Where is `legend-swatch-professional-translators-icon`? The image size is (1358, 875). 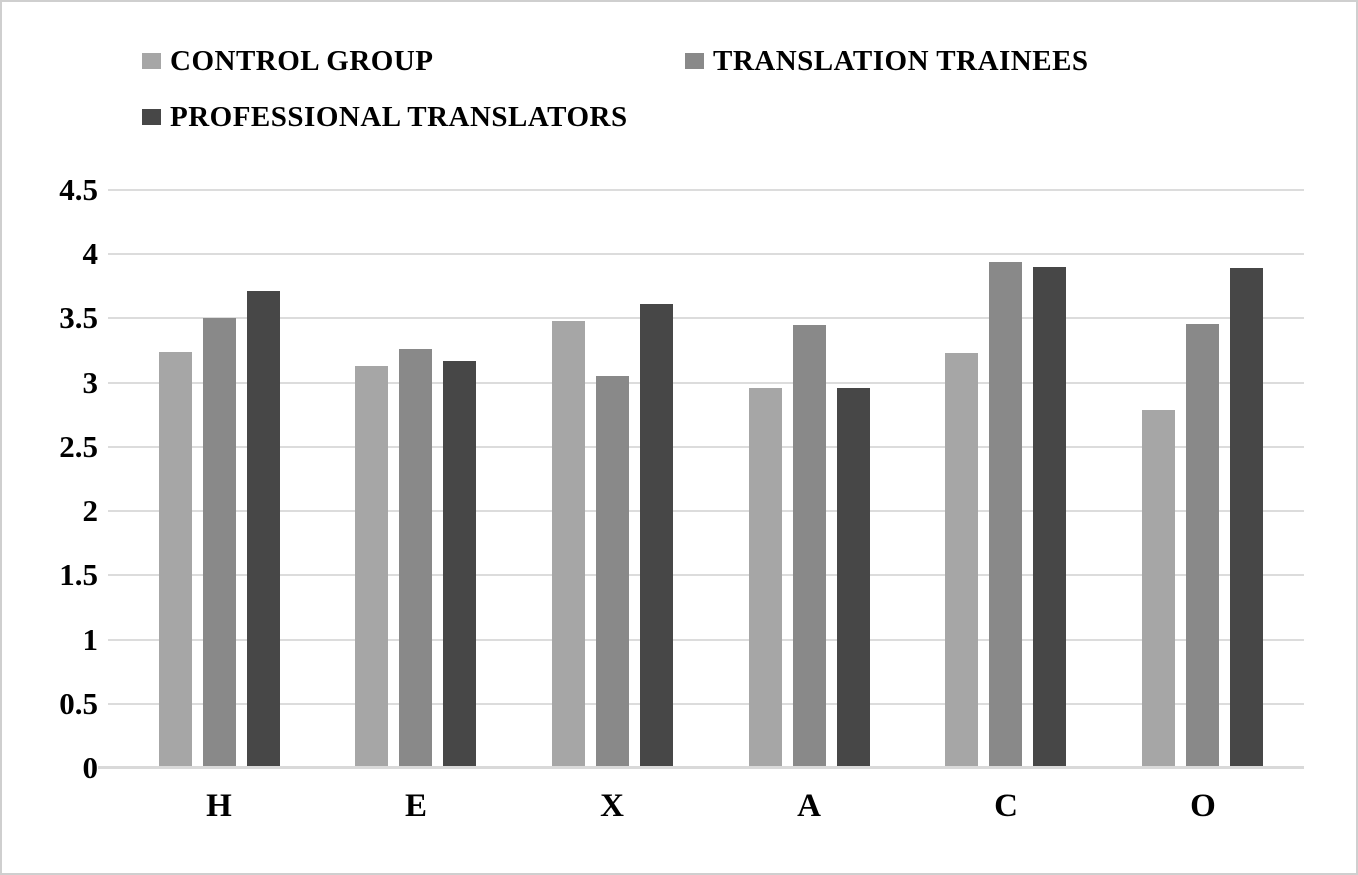
legend-swatch-professional-translators-icon is located at coordinates (151, 117).